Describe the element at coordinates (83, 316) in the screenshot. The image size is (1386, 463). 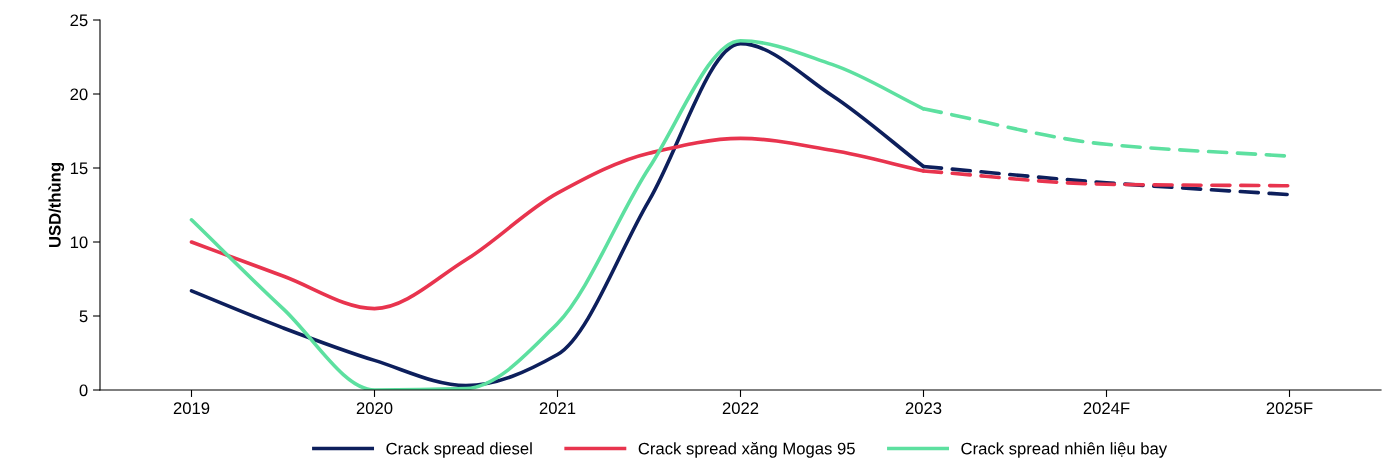
I see `y-tick-label: 5` at that location.